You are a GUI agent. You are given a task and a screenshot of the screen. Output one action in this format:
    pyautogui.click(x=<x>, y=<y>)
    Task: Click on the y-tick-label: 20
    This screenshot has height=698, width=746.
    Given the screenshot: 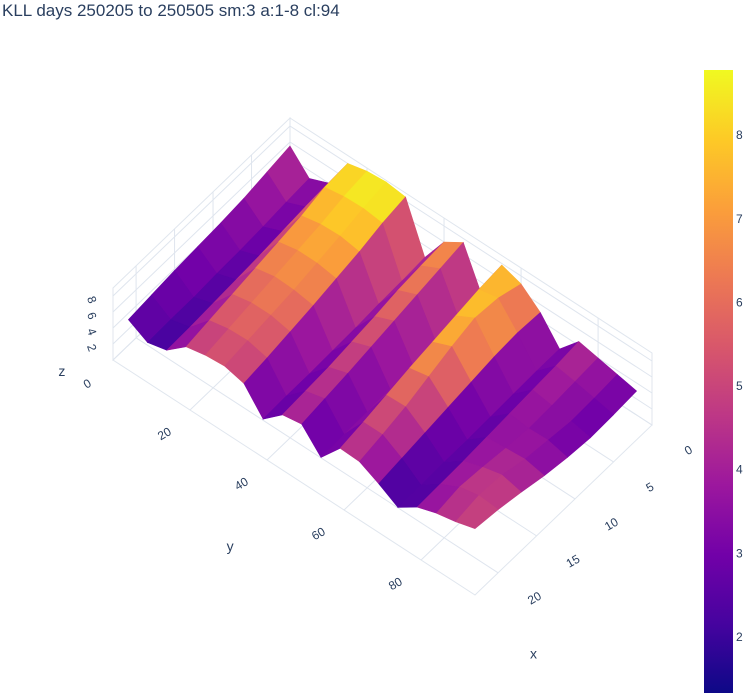 What is the action you would take?
    pyautogui.click(x=164, y=433)
    